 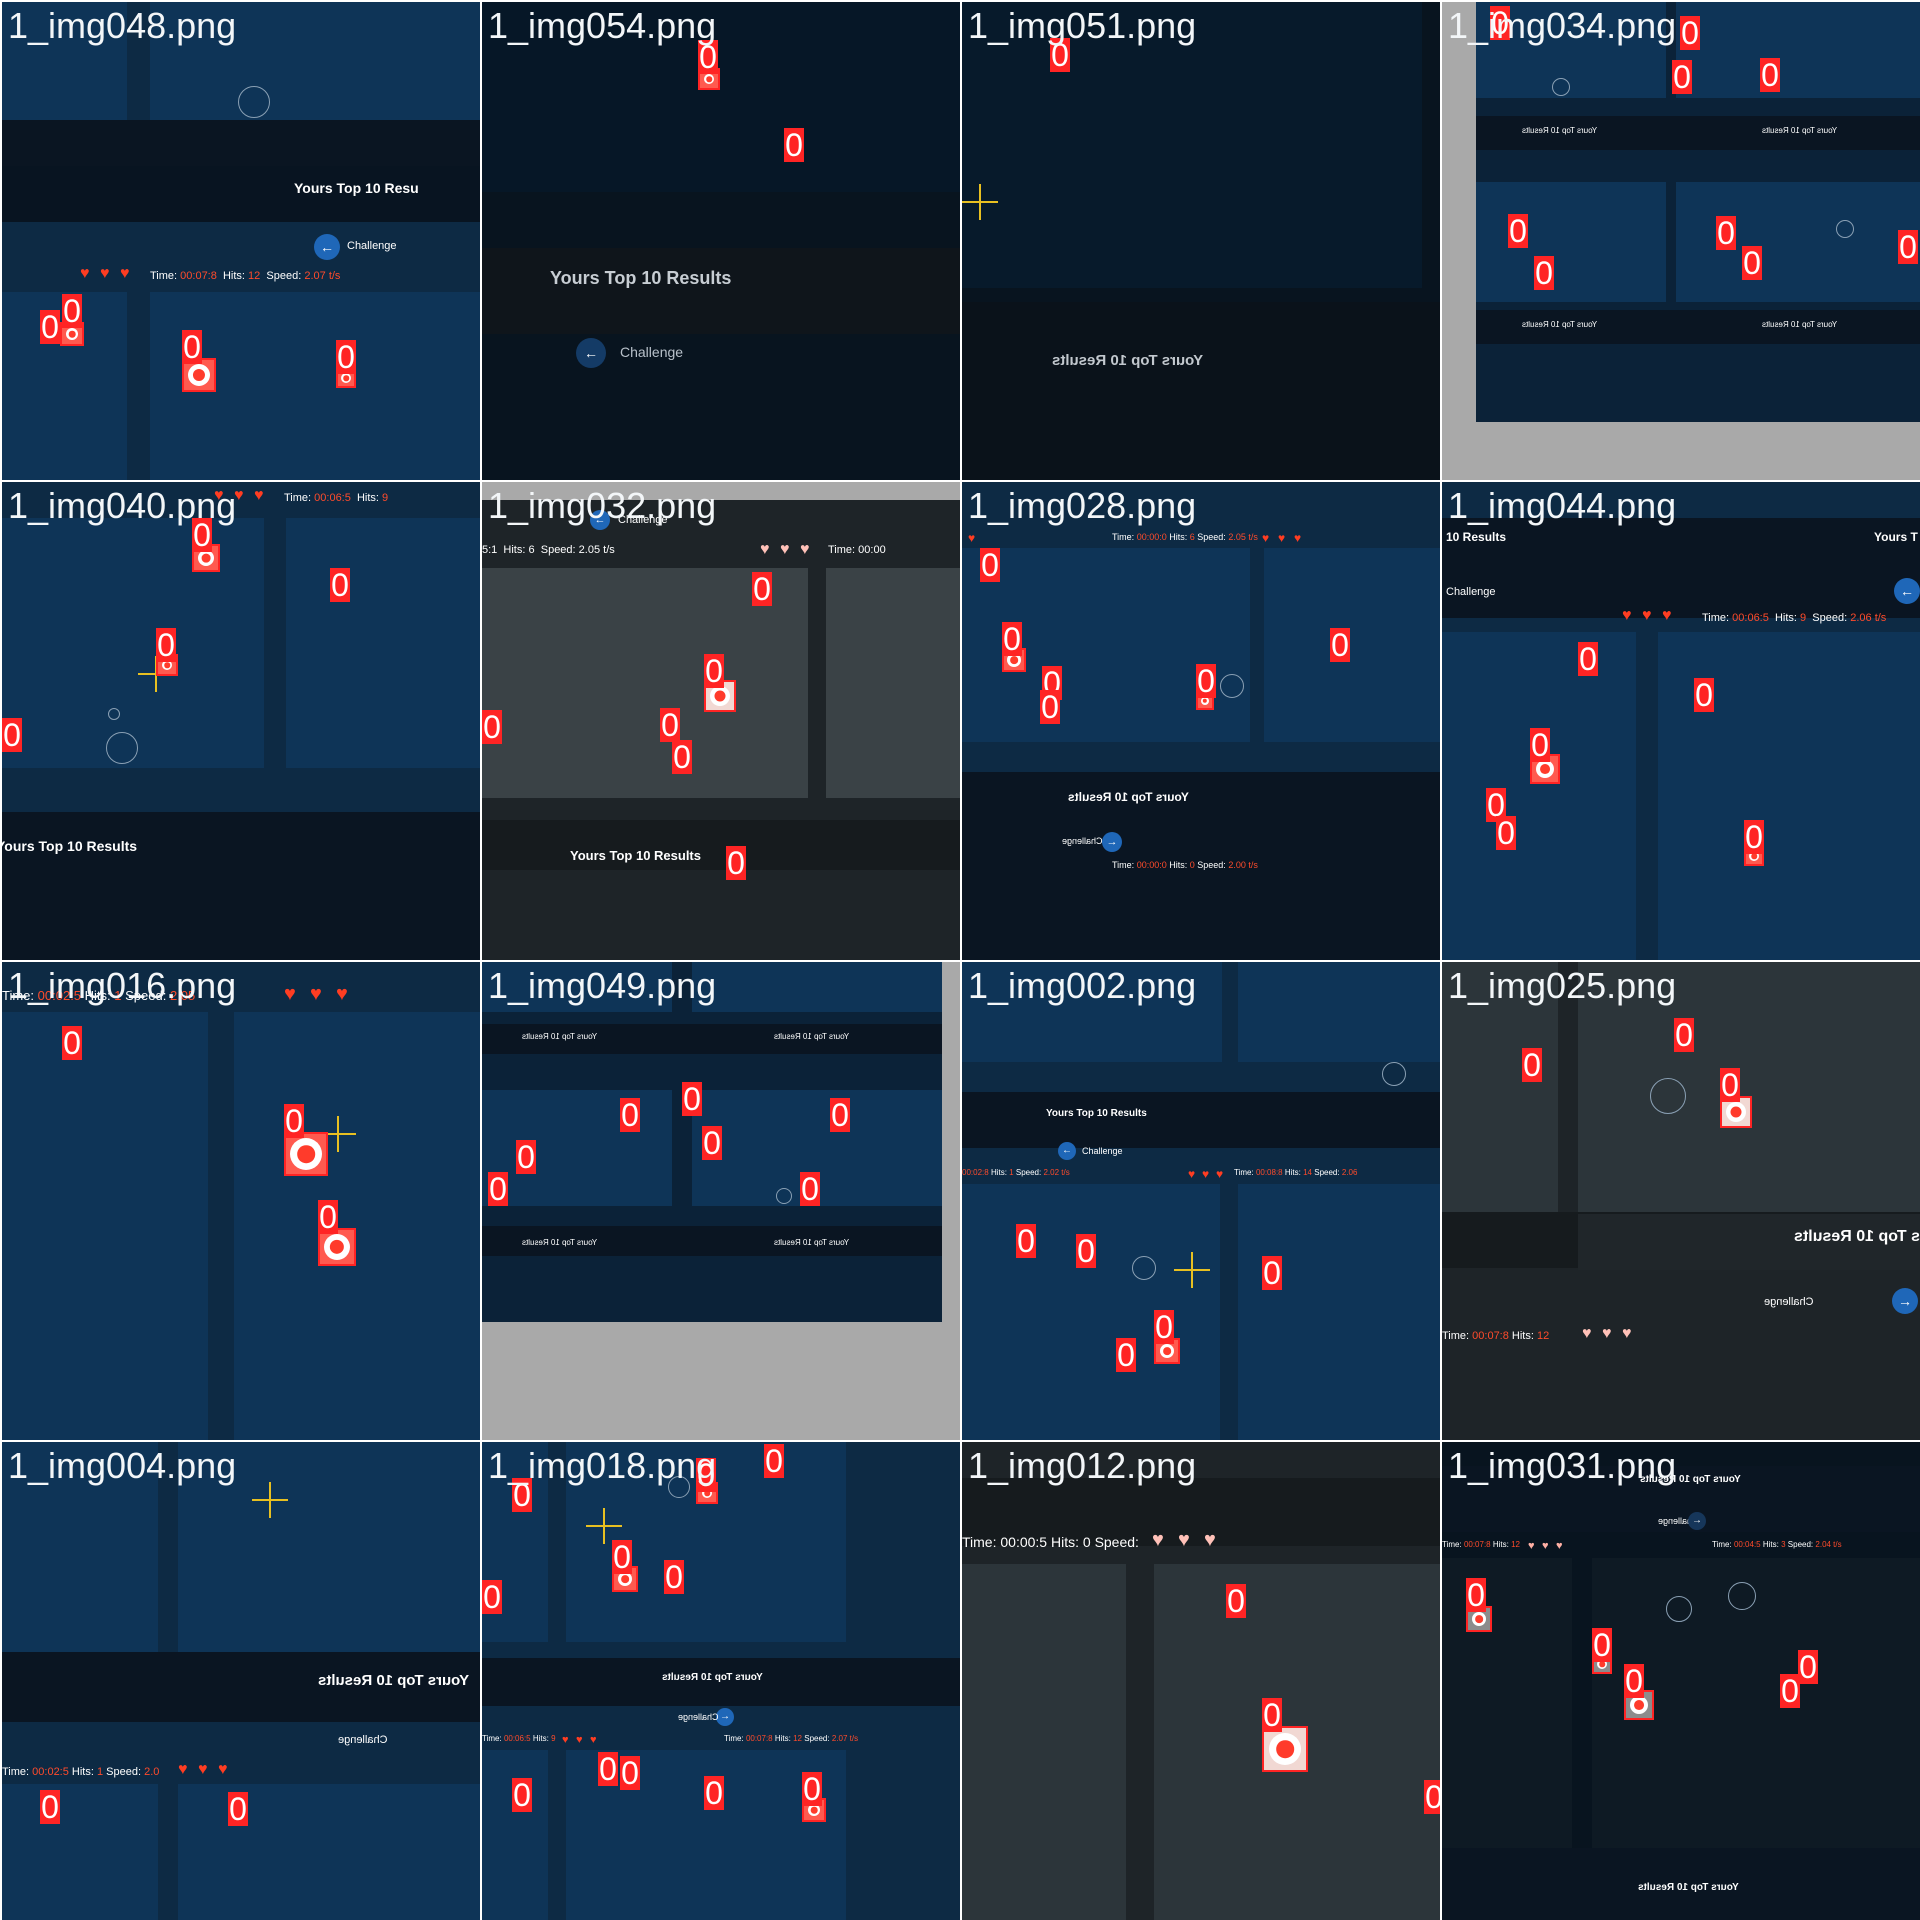 I want to click on results-text: Yours T, so click(x=1896, y=537).